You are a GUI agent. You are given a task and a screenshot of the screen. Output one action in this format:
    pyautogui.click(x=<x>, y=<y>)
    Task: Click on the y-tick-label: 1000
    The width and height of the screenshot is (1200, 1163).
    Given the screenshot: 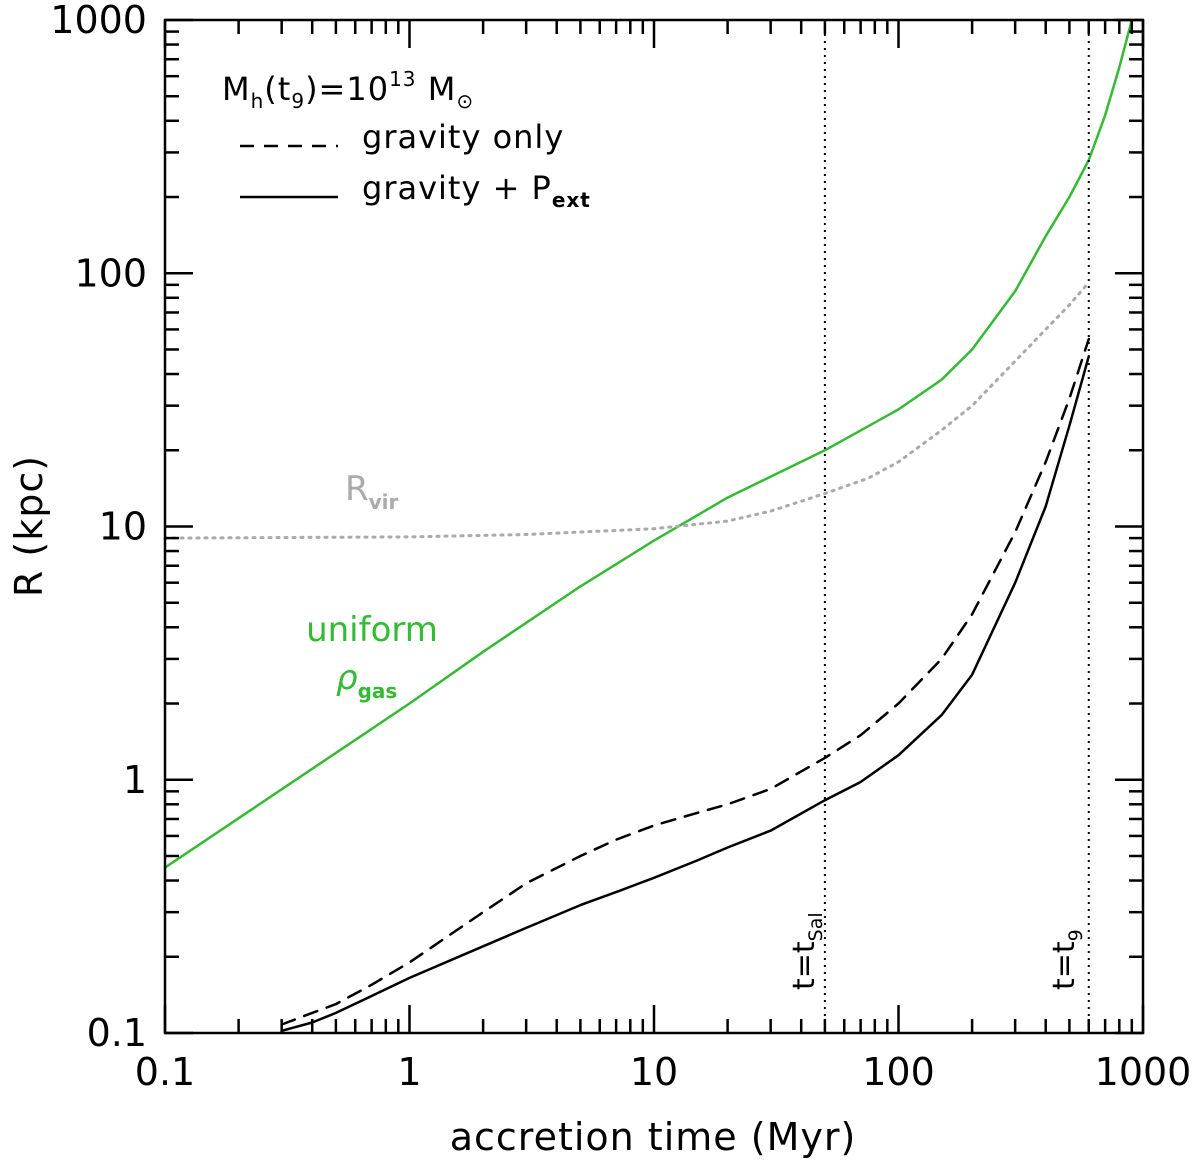 What is the action you would take?
    pyautogui.click(x=98, y=21)
    